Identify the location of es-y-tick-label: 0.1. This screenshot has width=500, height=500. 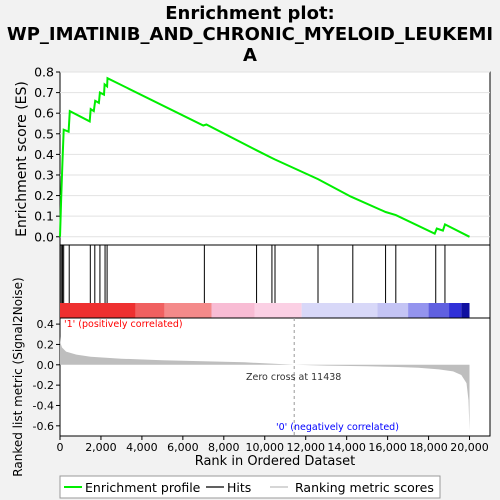
(44, 216).